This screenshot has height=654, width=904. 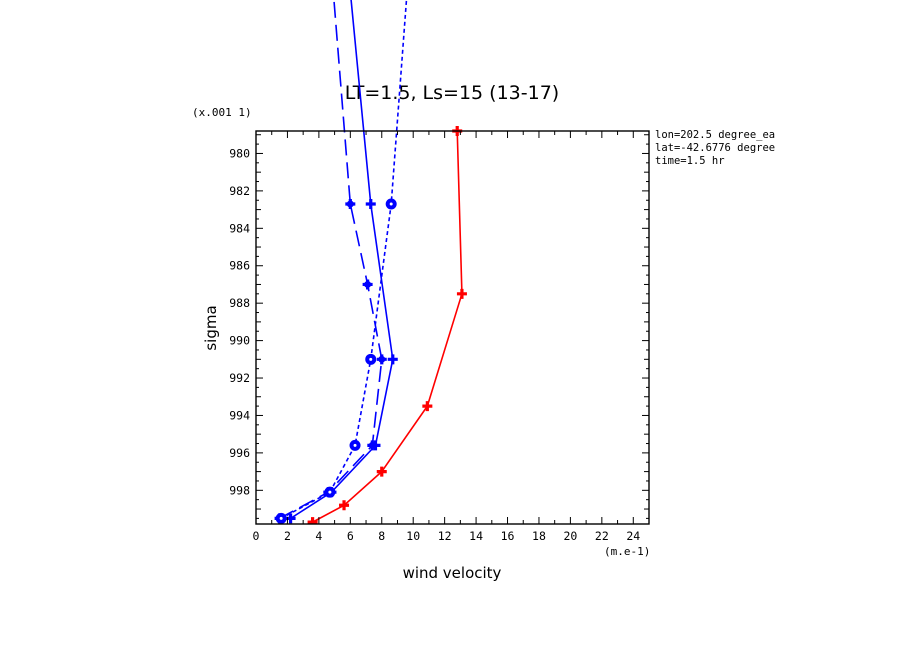 I want to click on x-tick-label: 10, so click(x=413, y=536).